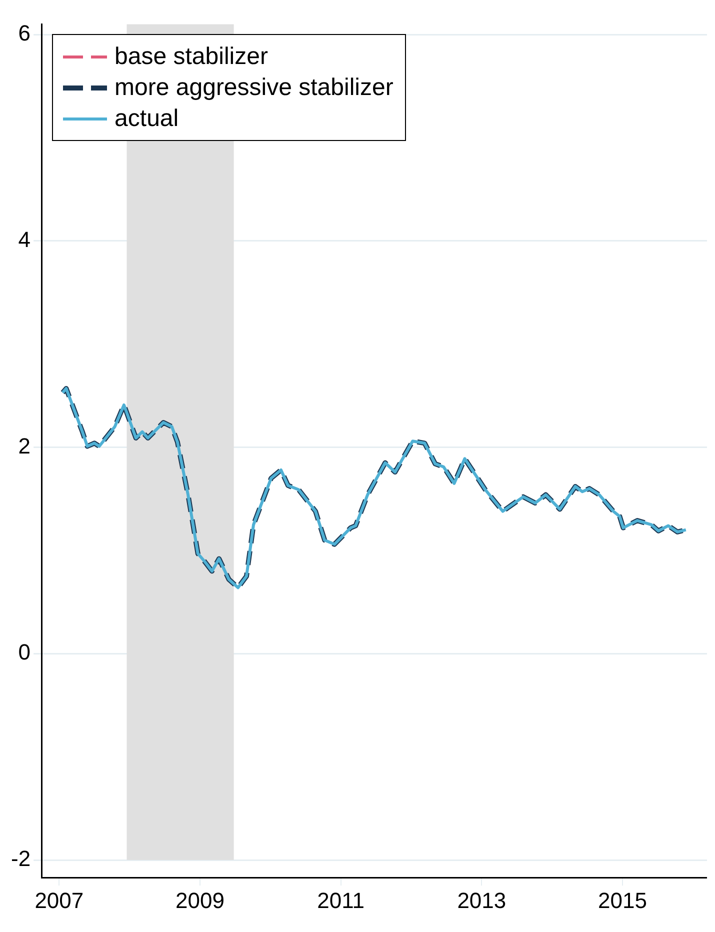 This screenshot has width=715, height=932. What do you see at coordinates (254, 88) in the screenshot?
I see `legend-label: more aggressive stabilizer` at bounding box center [254, 88].